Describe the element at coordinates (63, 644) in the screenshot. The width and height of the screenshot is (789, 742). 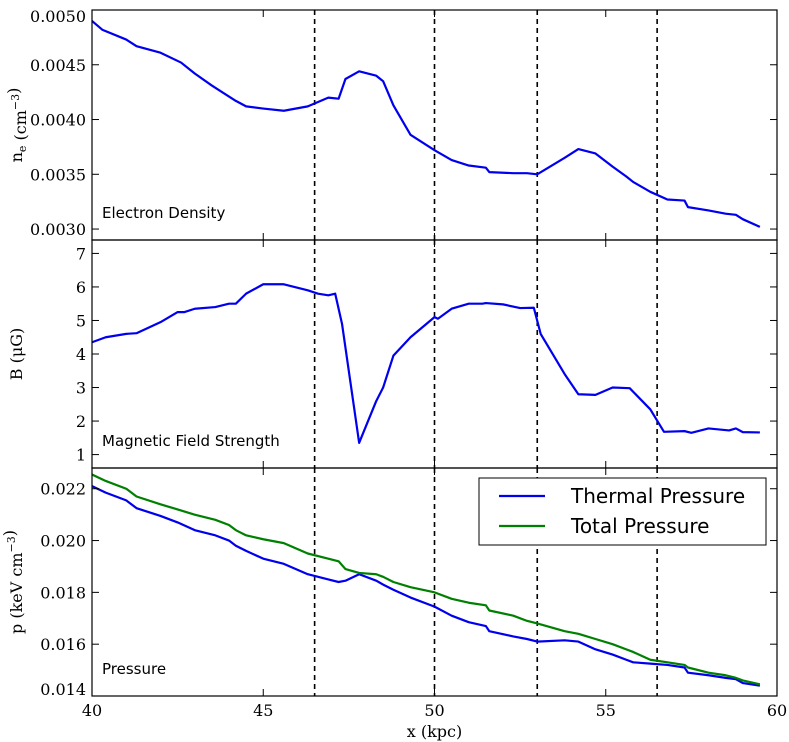
I see `ytick-label-pressure-1: 0.016` at that location.